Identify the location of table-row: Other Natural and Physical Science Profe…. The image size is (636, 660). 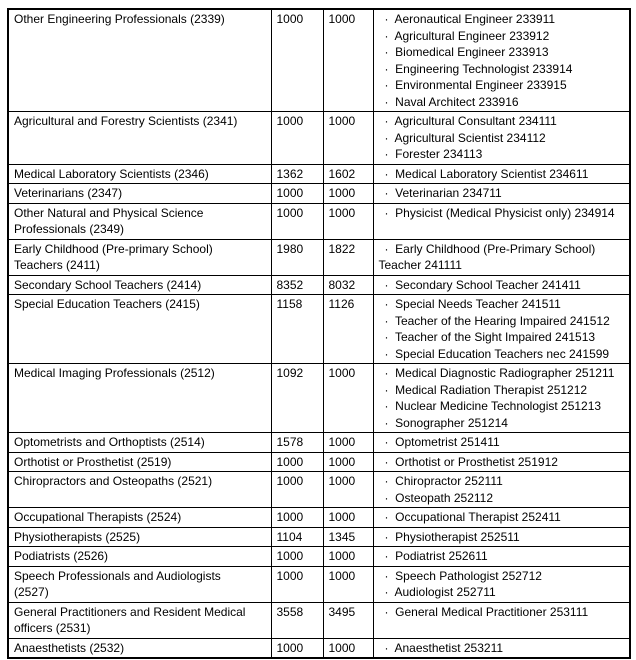
(319, 221).